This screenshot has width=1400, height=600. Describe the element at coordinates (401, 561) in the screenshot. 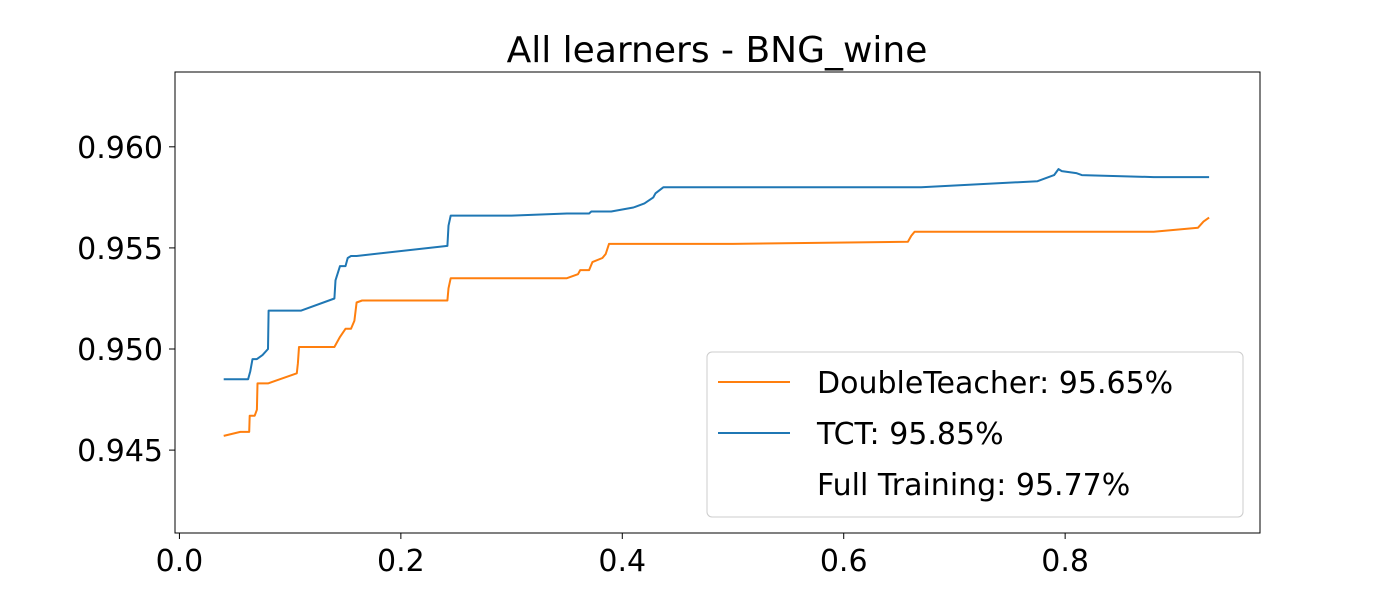

I see `x-tick-label: 0.2` at that location.